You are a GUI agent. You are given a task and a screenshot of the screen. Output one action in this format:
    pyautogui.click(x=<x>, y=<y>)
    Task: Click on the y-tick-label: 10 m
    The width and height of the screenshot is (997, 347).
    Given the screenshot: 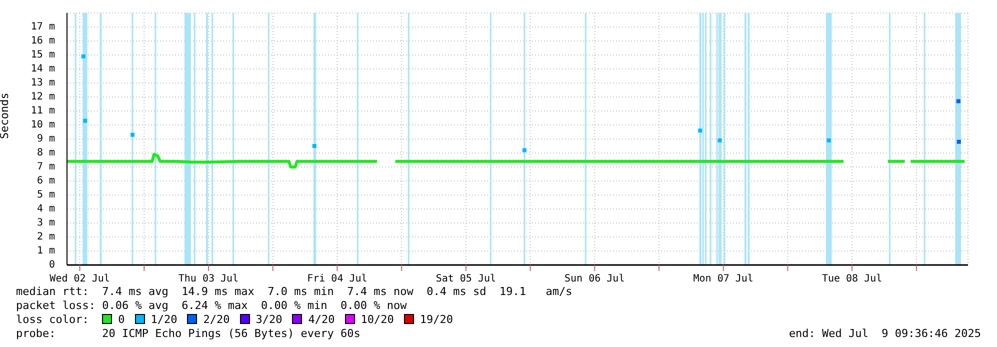 What is the action you would take?
    pyautogui.click(x=42, y=125)
    